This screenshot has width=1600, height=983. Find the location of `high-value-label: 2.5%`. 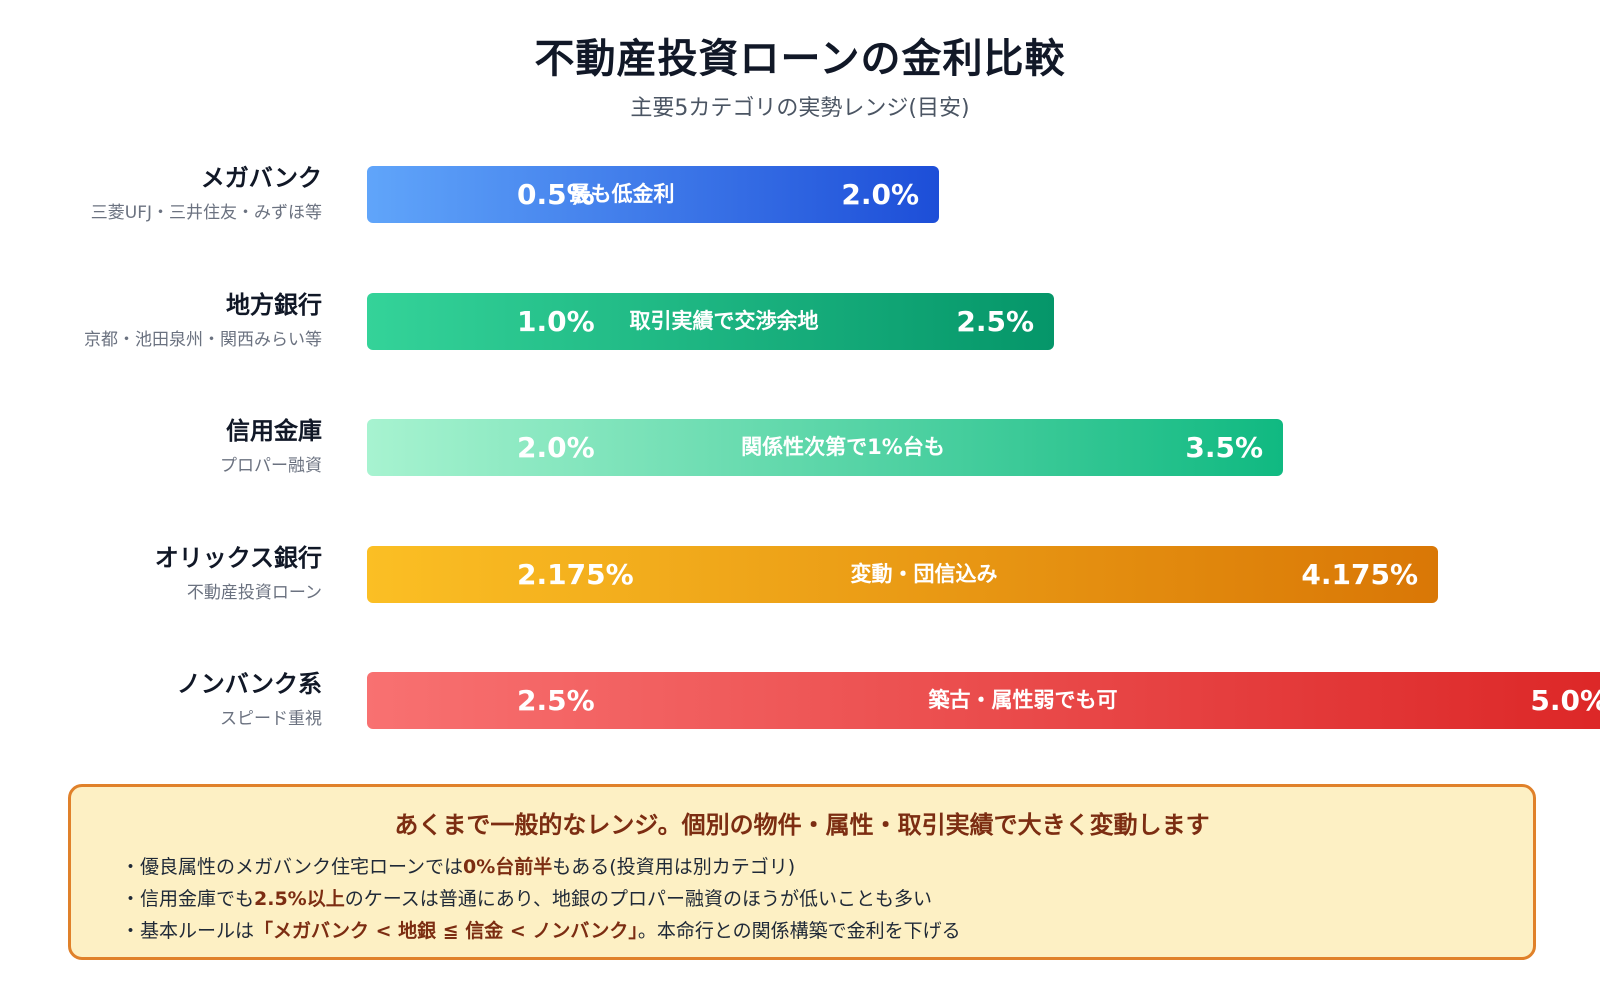

high-value-label: 2.5% is located at coordinates (995, 321).